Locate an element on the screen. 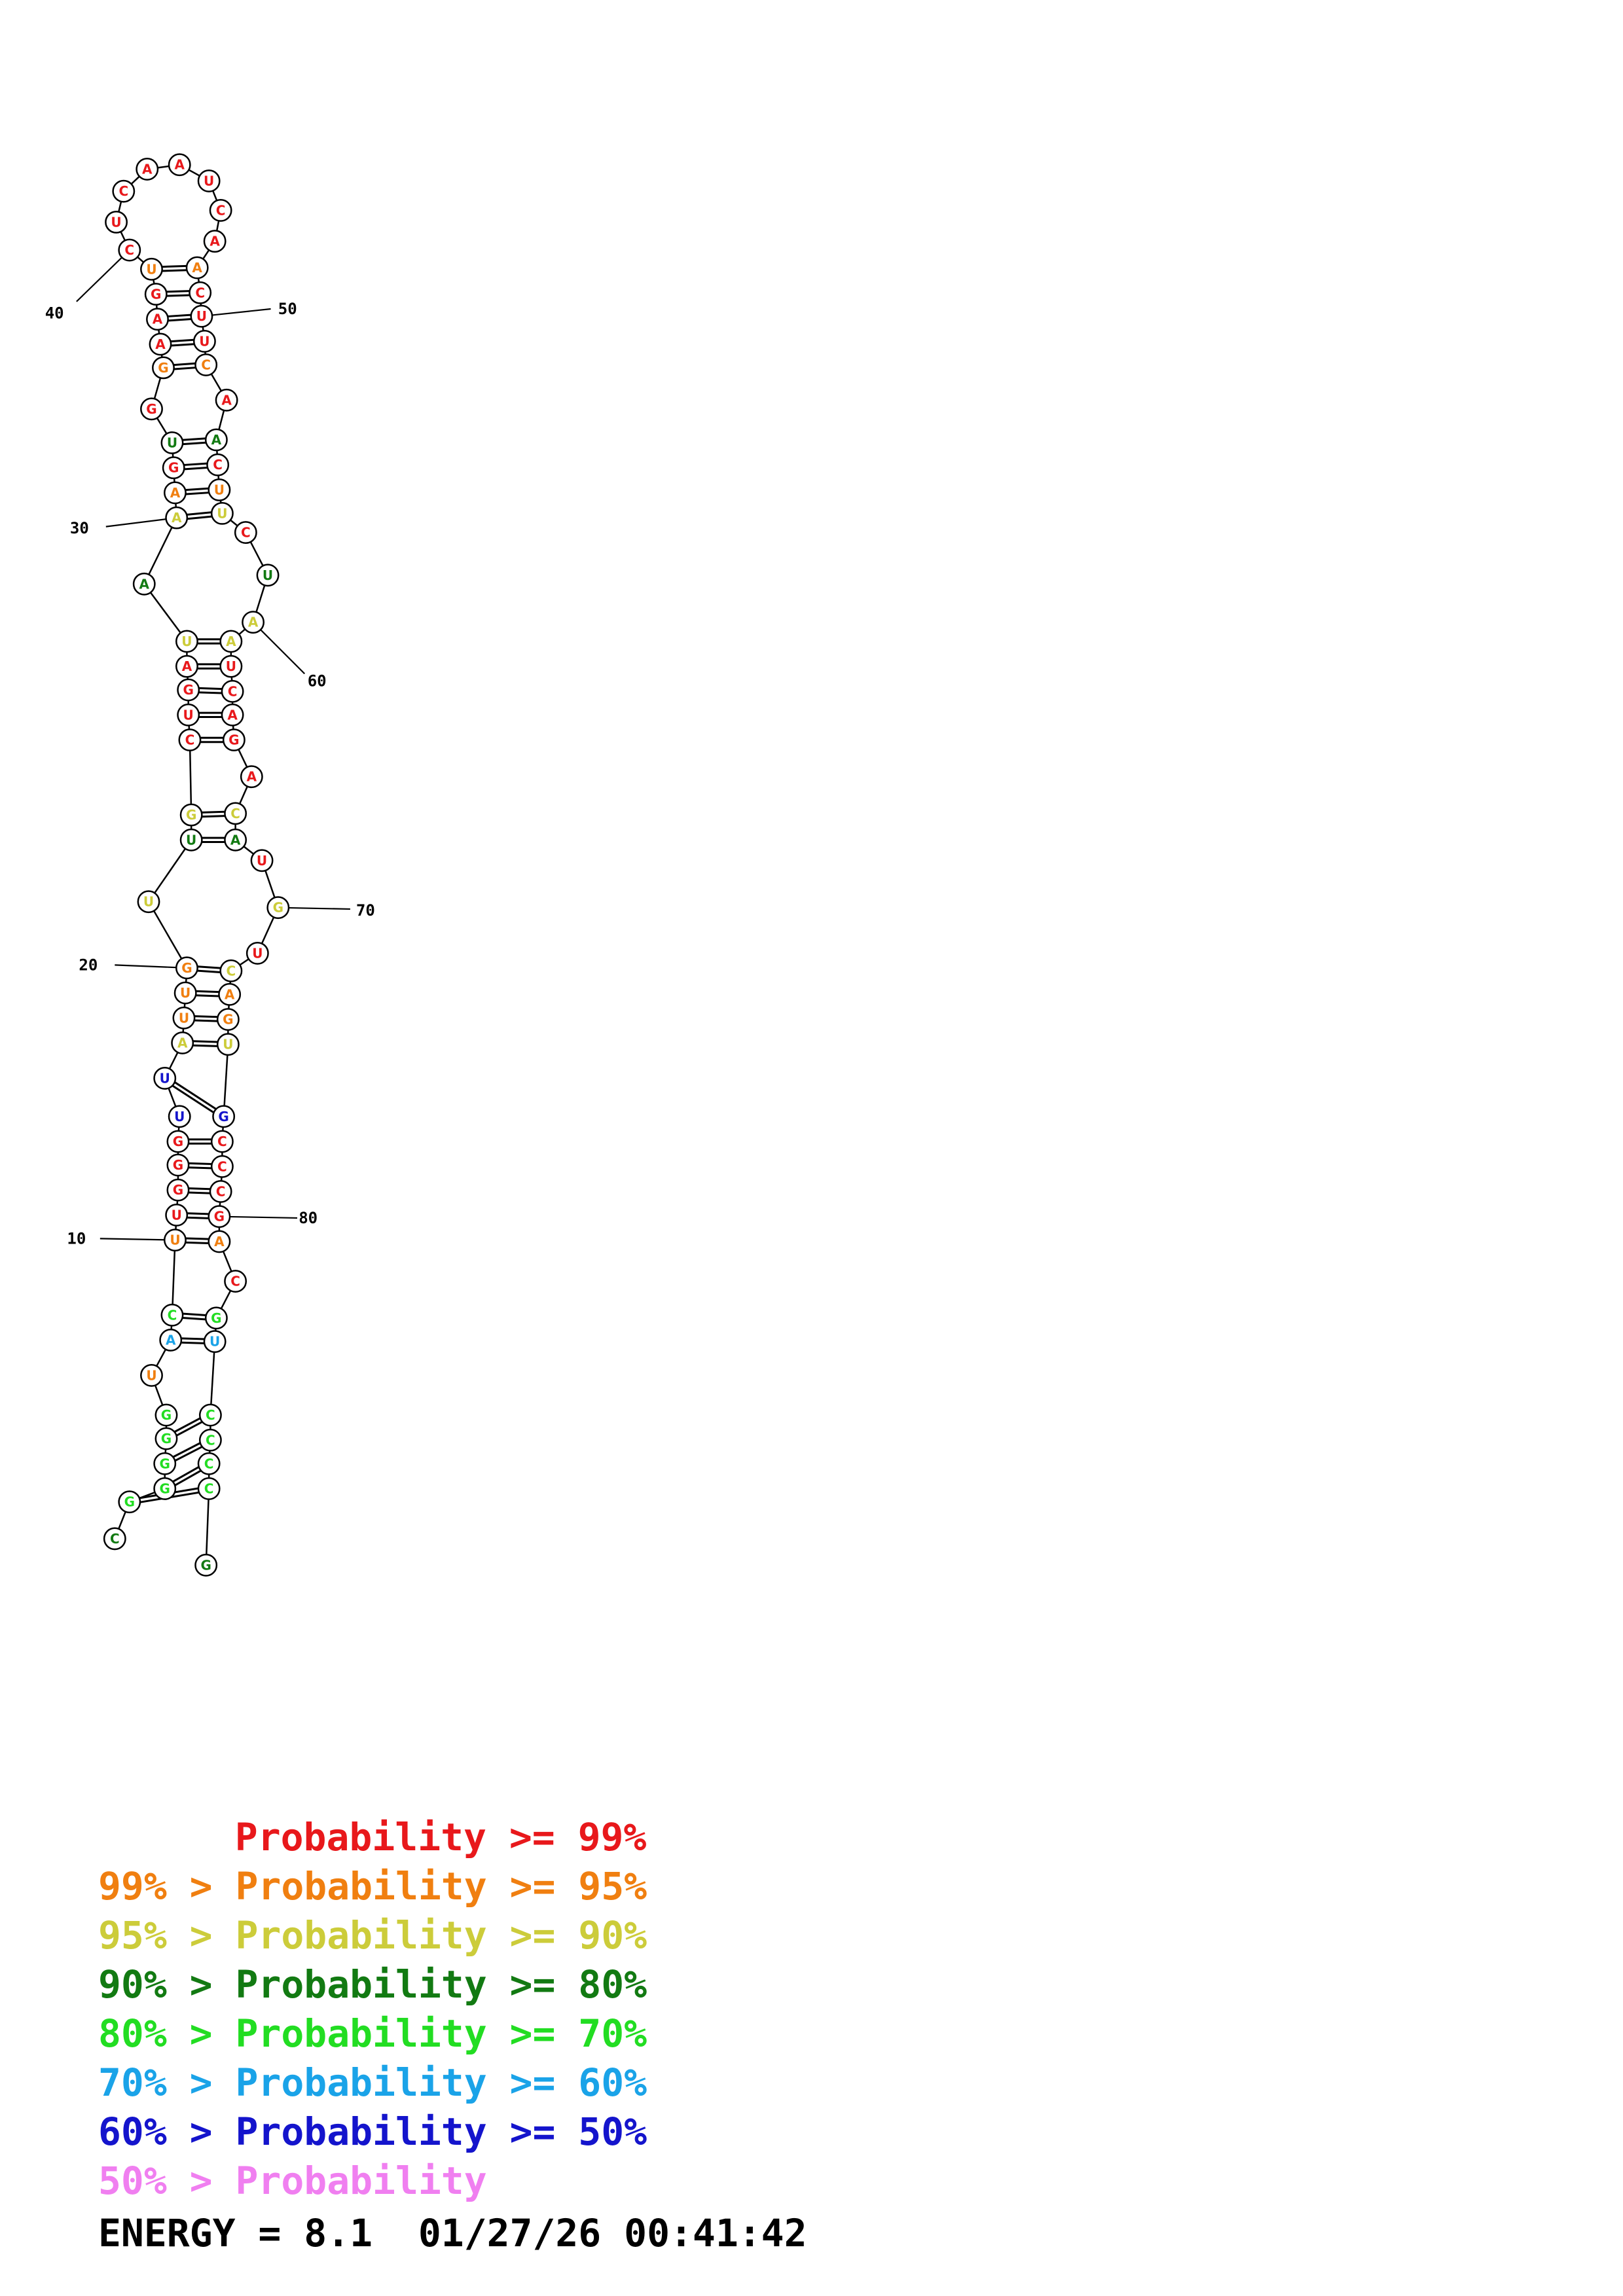 Image resolution: width=1623 pixels, height=2296 pixels. nucleotide-89: G is located at coordinates (206, 1565).